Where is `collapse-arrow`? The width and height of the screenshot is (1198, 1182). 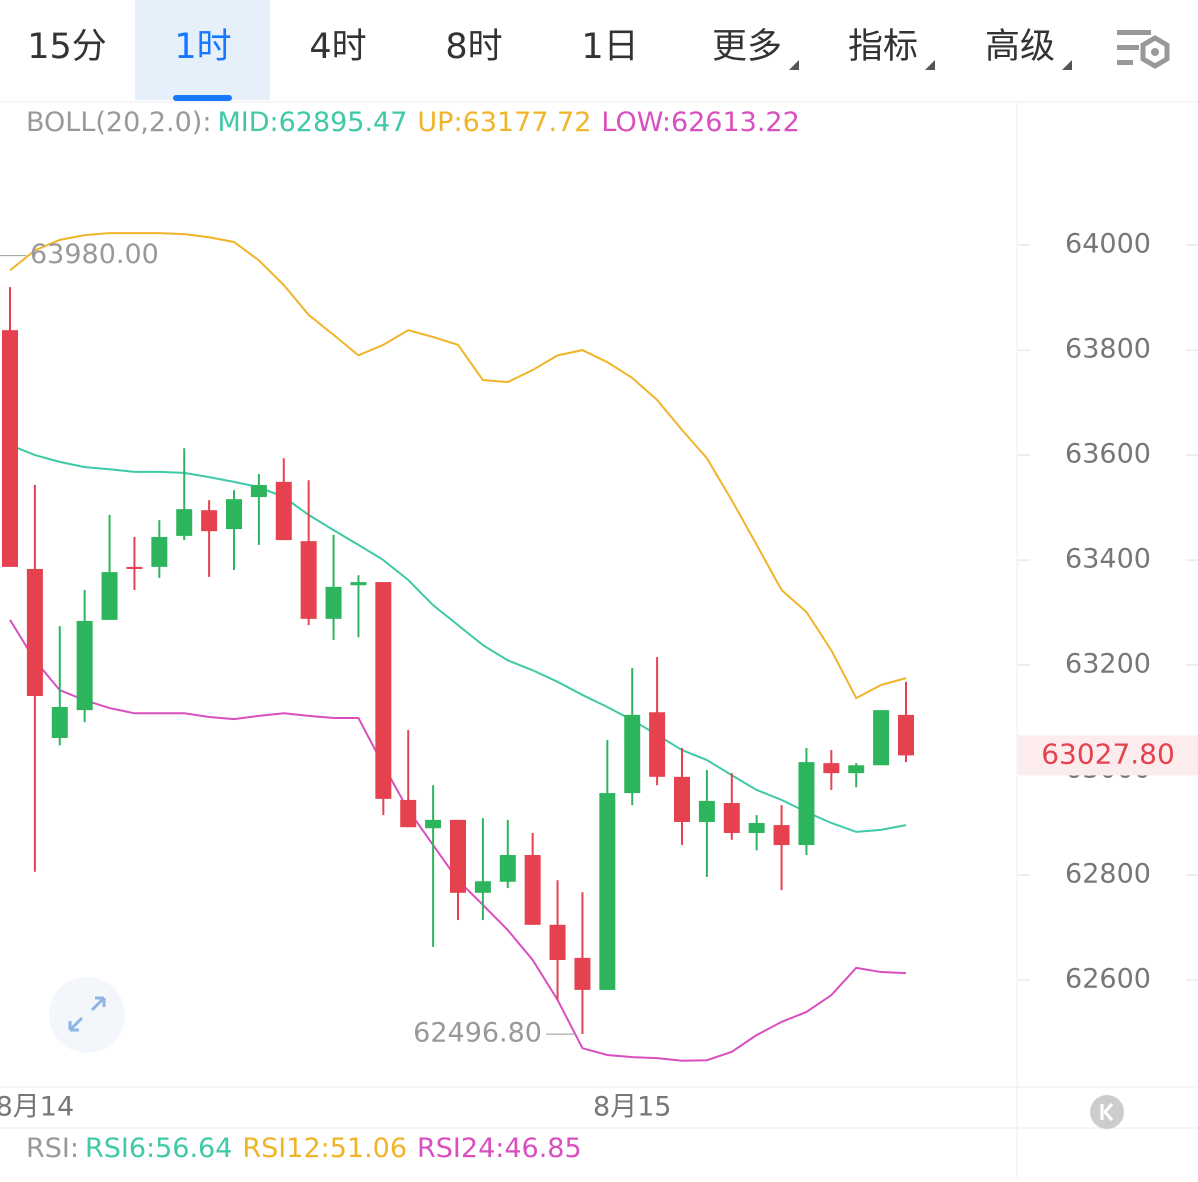 collapse-arrow is located at coordinates (1107, 1112).